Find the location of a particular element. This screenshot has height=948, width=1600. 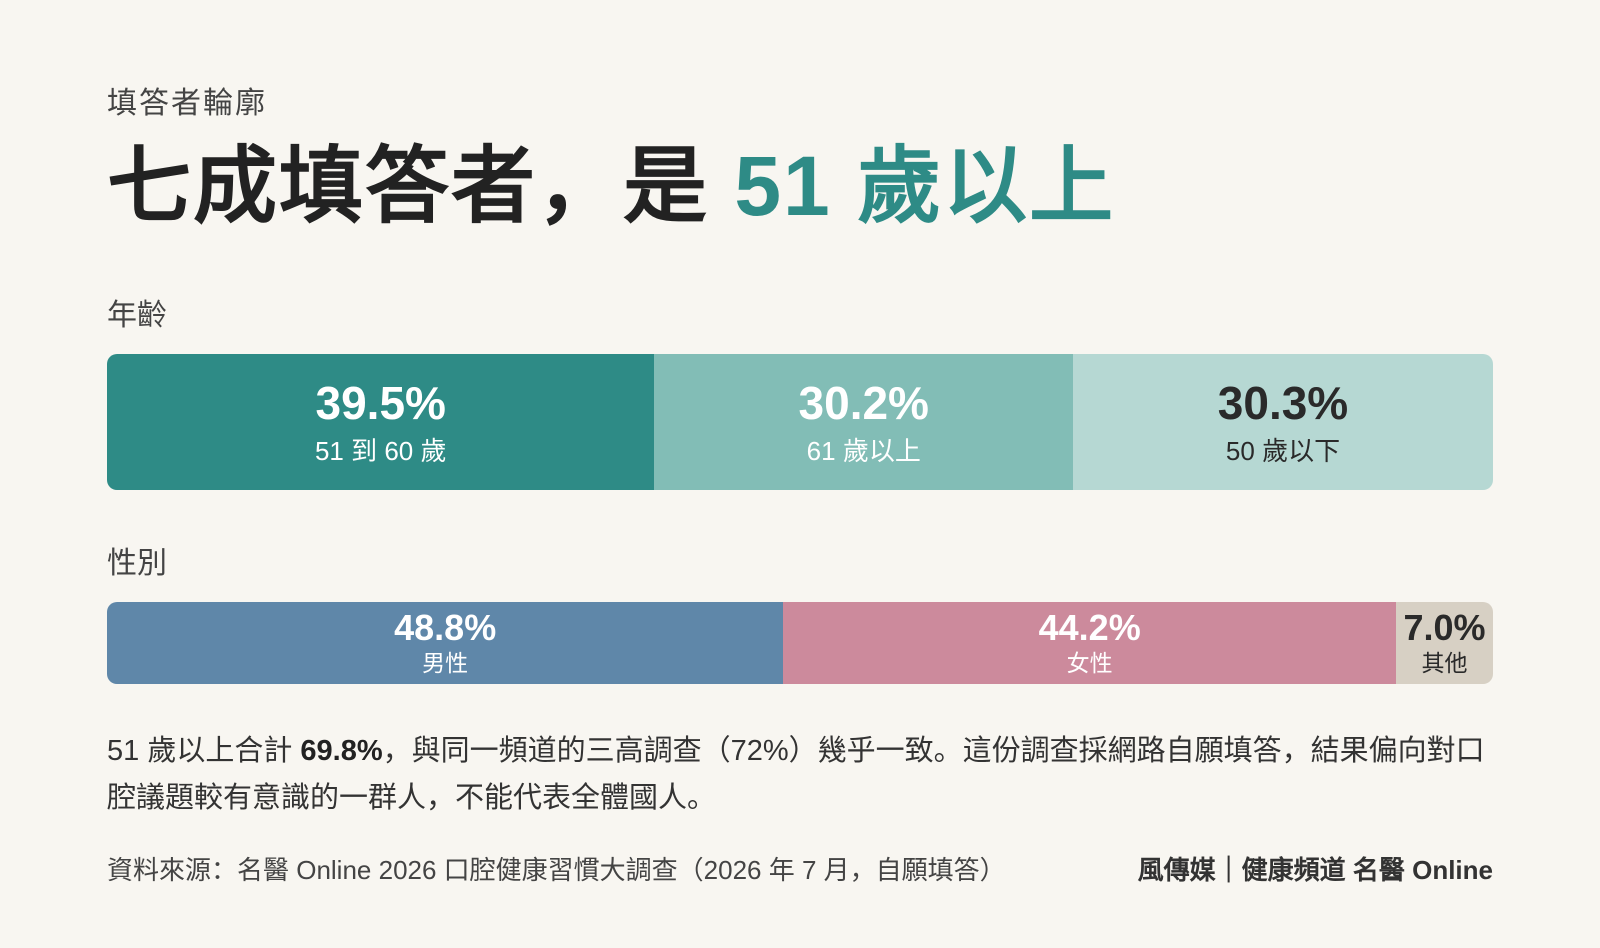

gender-segment: 48.8% 男性 is located at coordinates (445, 643).